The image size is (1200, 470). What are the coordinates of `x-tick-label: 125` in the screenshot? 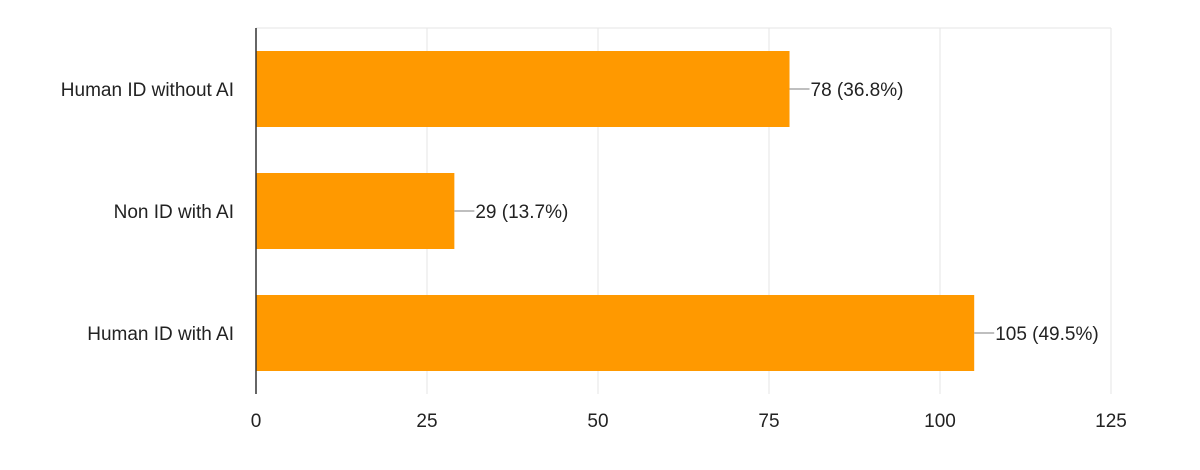 It's located at (1111, 421).